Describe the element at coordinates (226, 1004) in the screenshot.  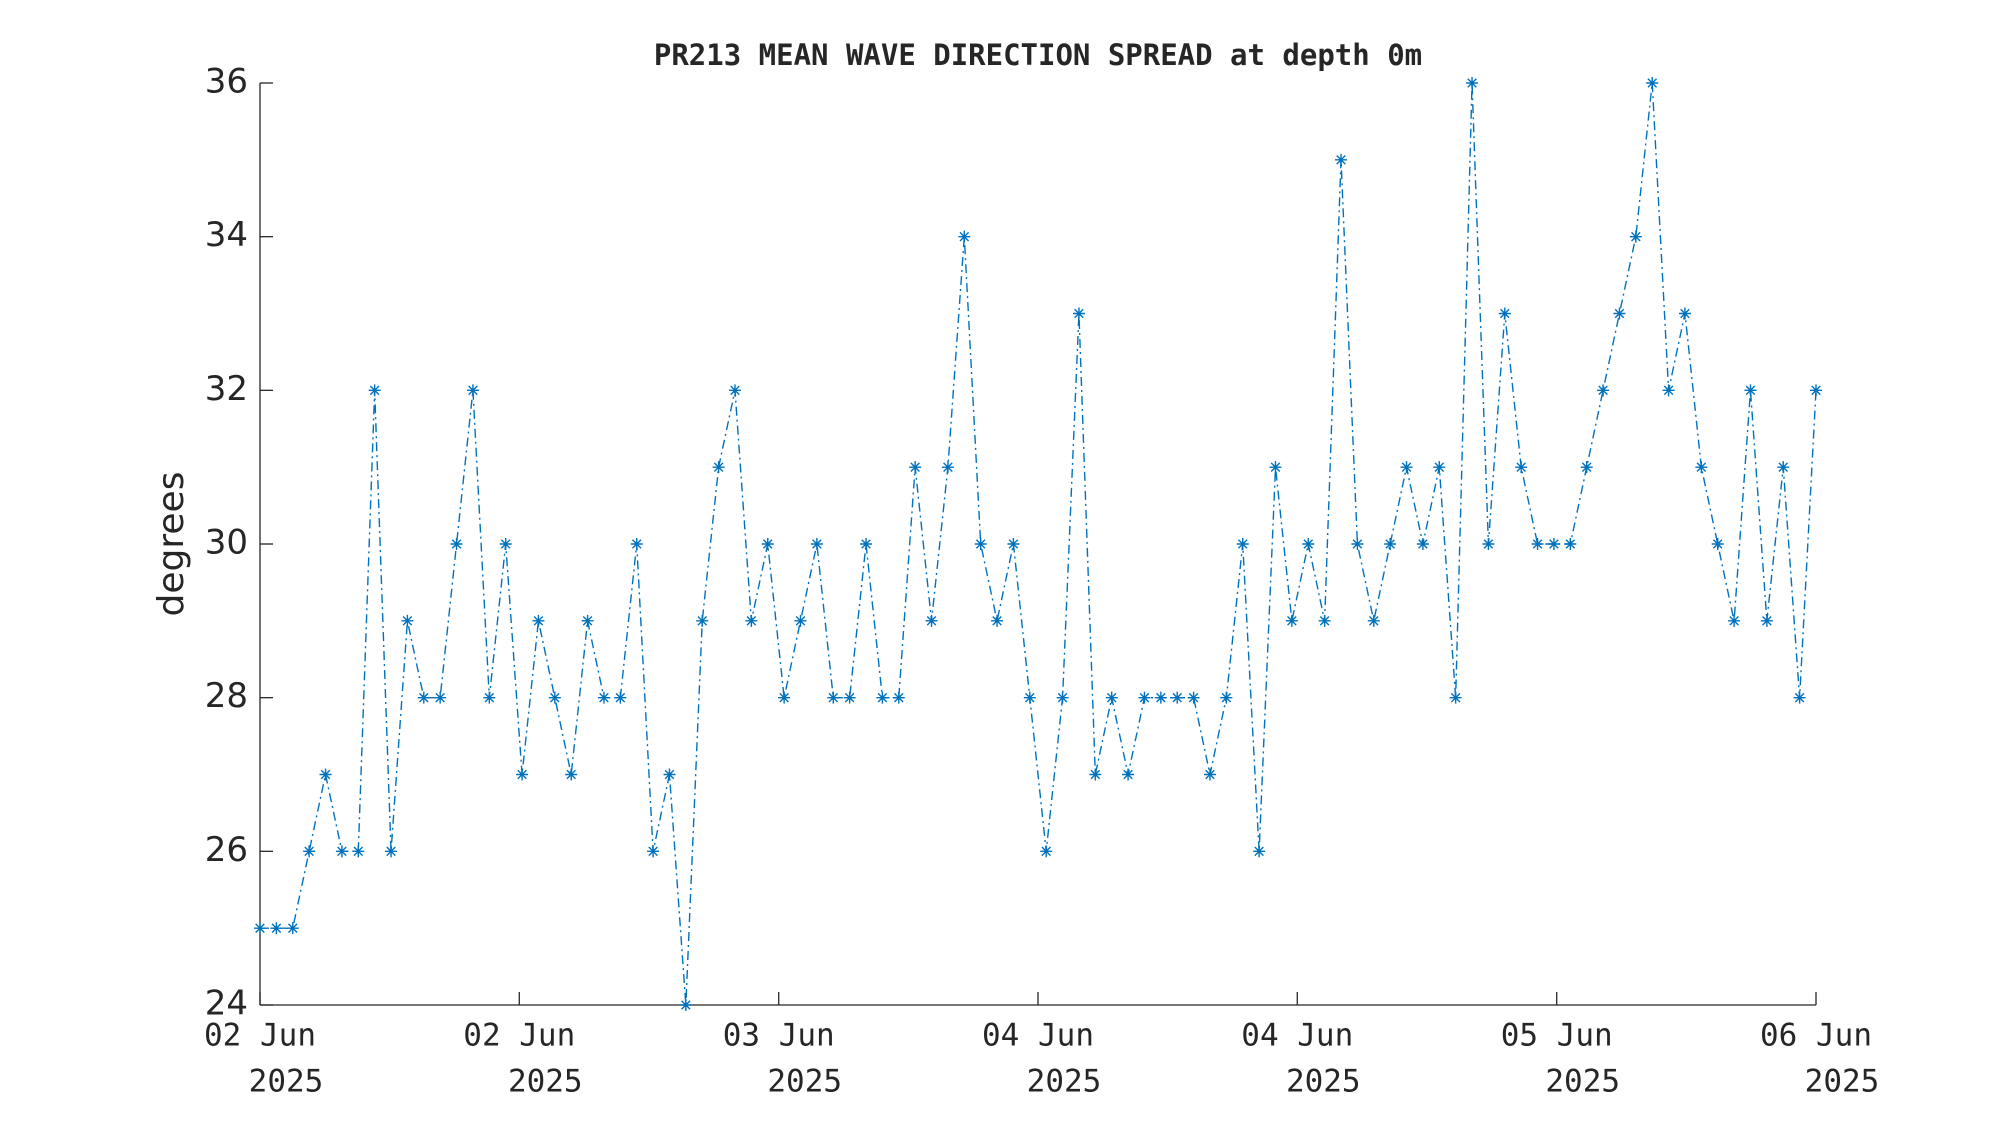
I see `y-tick-label: 24` at that location.